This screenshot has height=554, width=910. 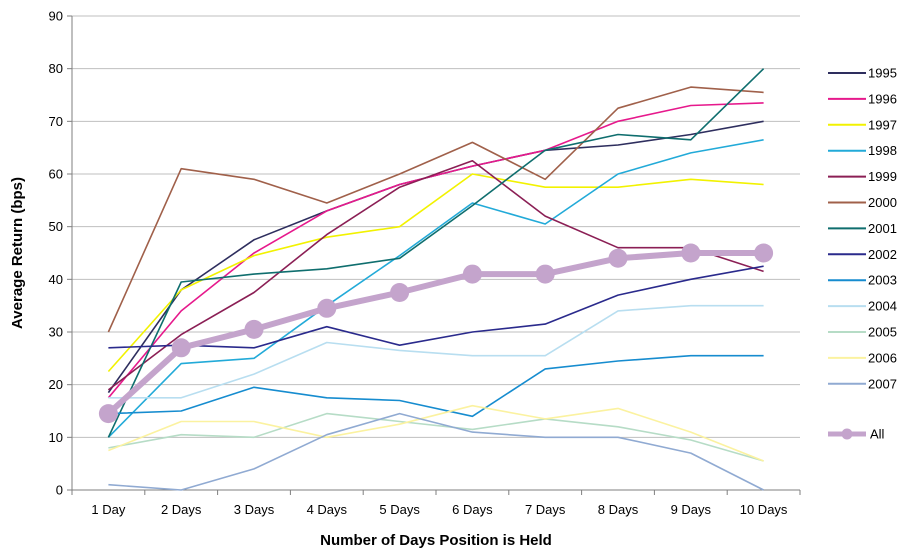 What do you see at coordinates (618, 509) in the screenshot?
I see `x-tick-label: 8 Days` at bounding box center [618, 509].